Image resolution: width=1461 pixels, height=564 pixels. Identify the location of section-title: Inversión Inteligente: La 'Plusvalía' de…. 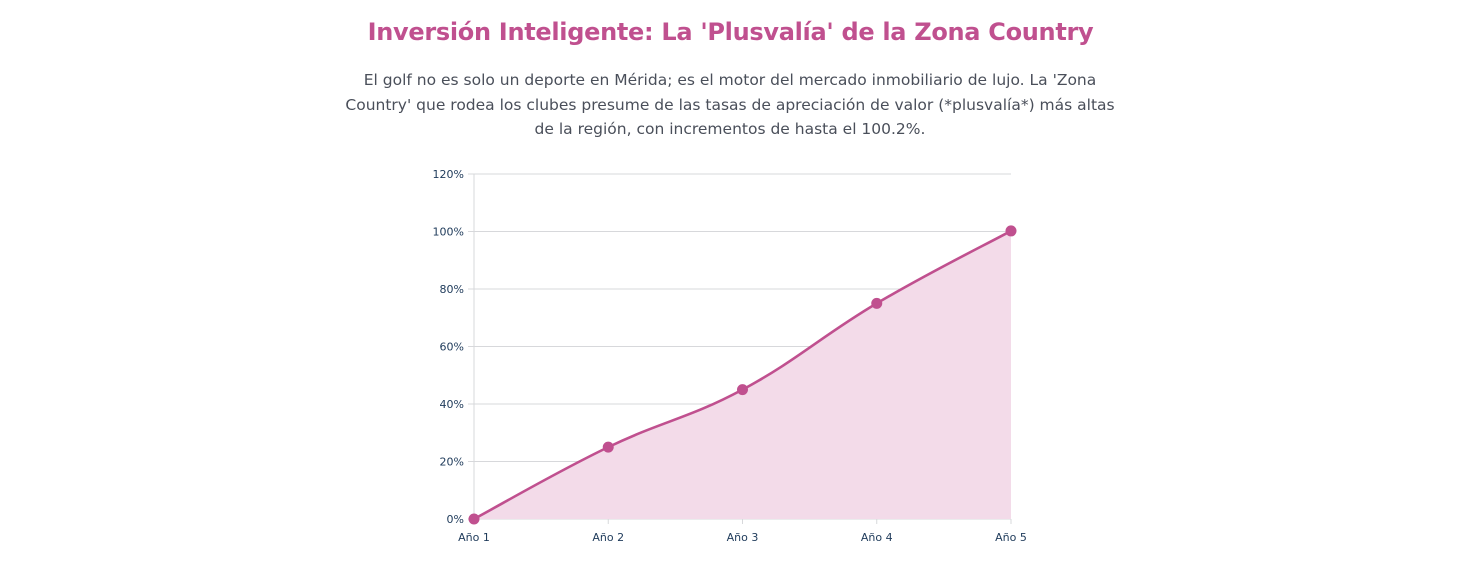
(730, 32).